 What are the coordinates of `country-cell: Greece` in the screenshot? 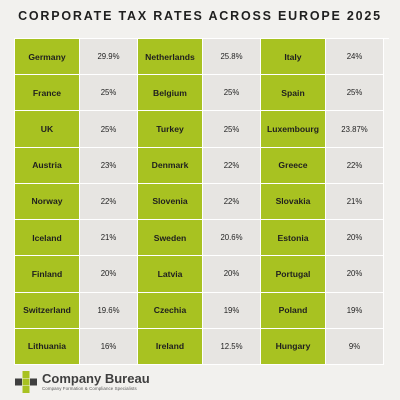 It's located at (293, 165).